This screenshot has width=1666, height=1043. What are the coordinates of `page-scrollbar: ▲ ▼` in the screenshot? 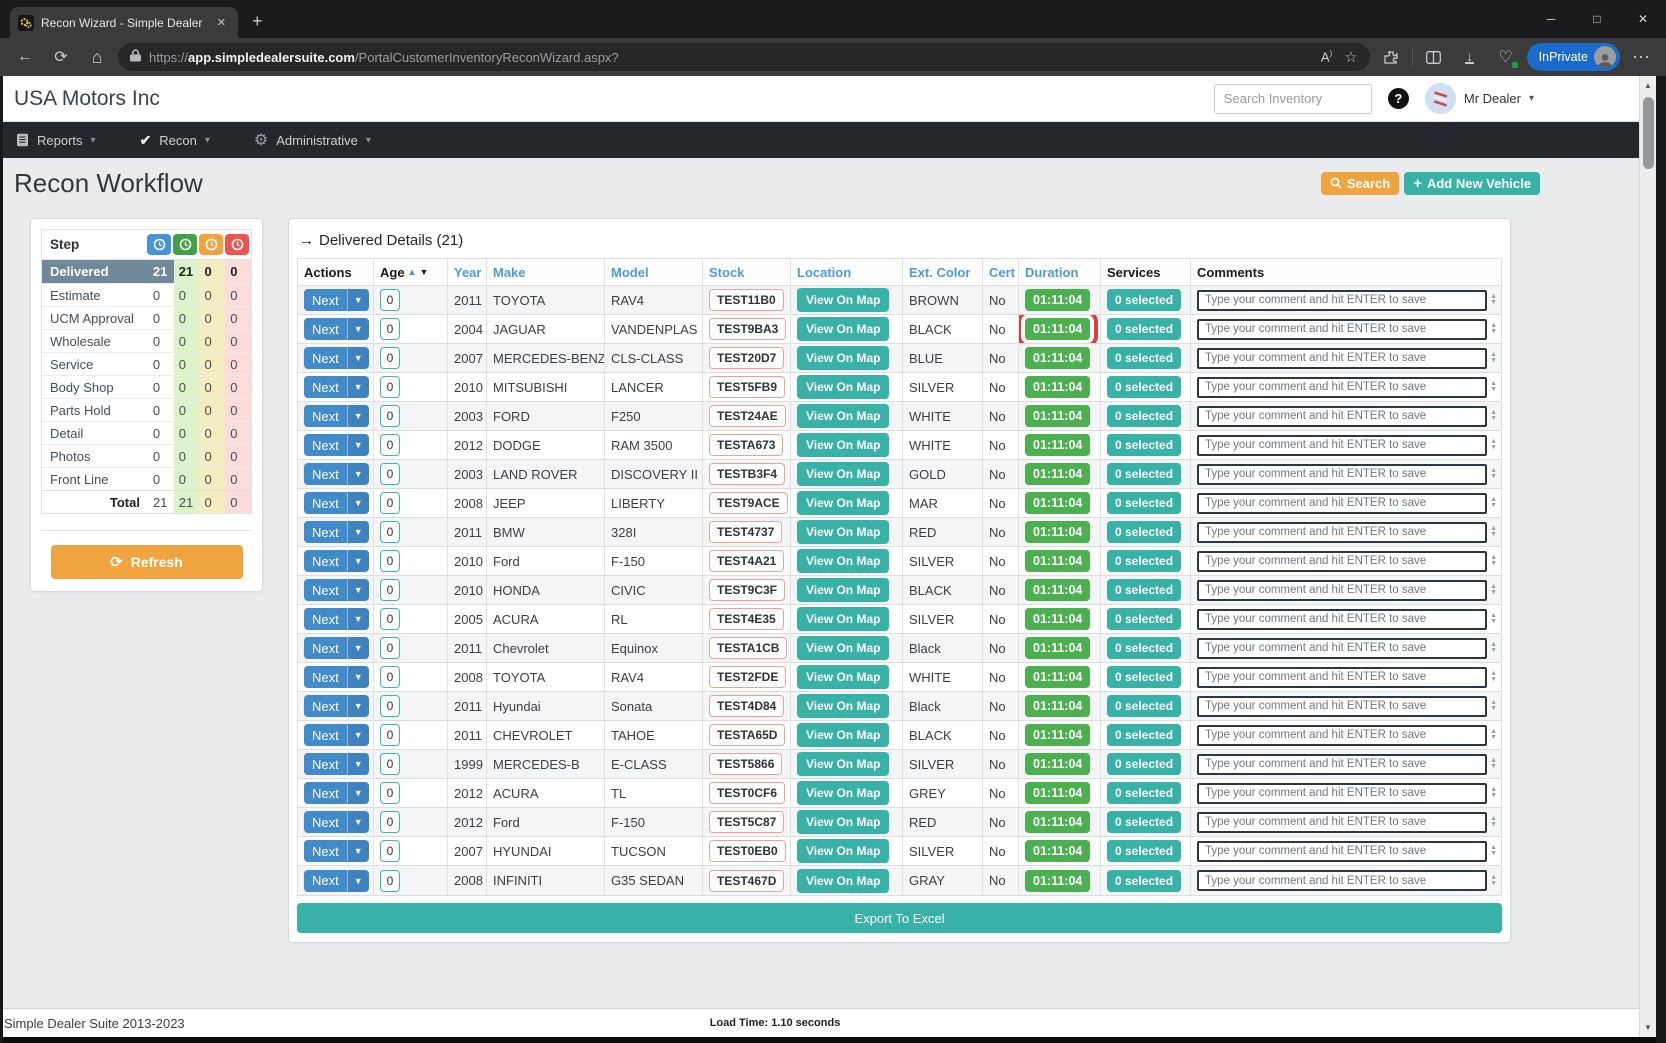 It's located at (1647, 556).